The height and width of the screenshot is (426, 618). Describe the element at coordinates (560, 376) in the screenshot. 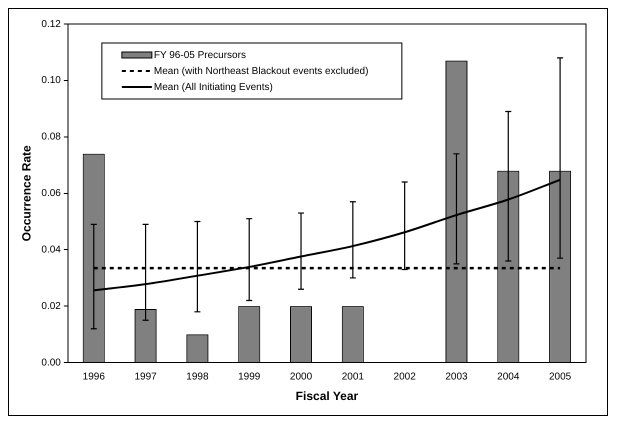

I see `x-tick-label: 2005` at that location.